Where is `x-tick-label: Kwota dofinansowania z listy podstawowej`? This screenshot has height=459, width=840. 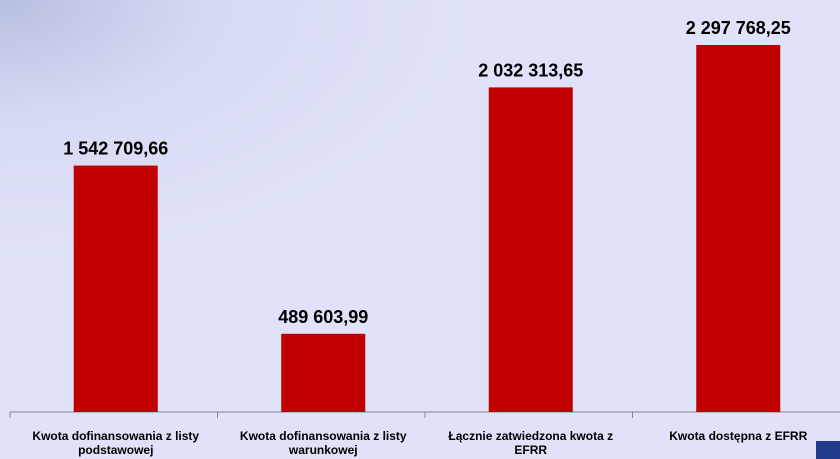 x-tick-label: Kwota dofinansowania z listy podstawowej is located at coordinates (116, 443).